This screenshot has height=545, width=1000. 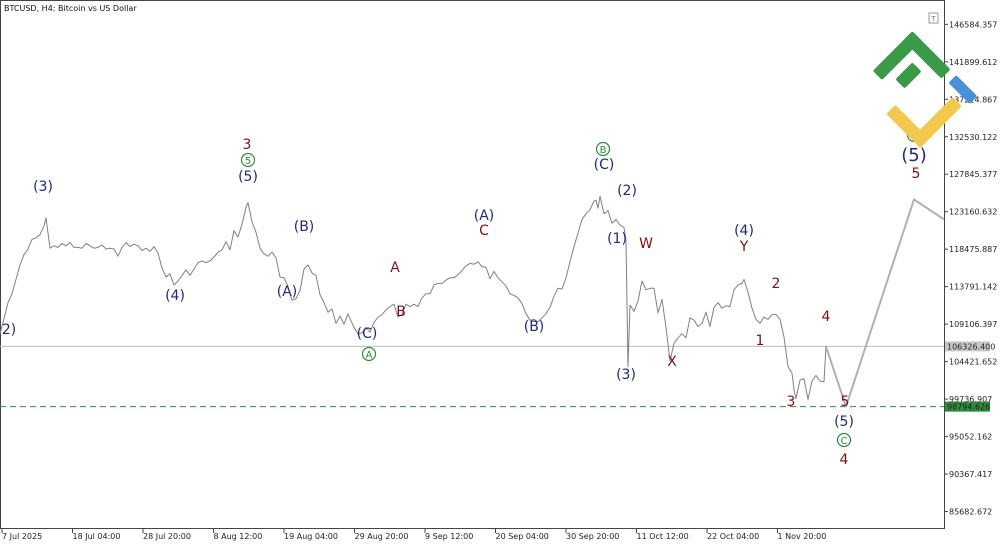 I want to click on logo-yellow-bar-vertical, so click(x=936, y=122).